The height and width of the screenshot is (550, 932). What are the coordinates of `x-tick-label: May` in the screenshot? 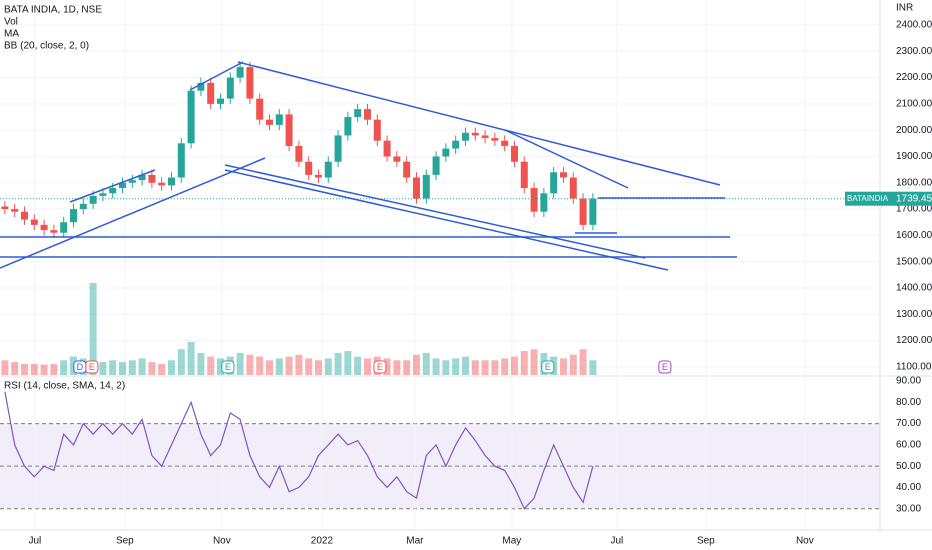 It's located at (511, 541).